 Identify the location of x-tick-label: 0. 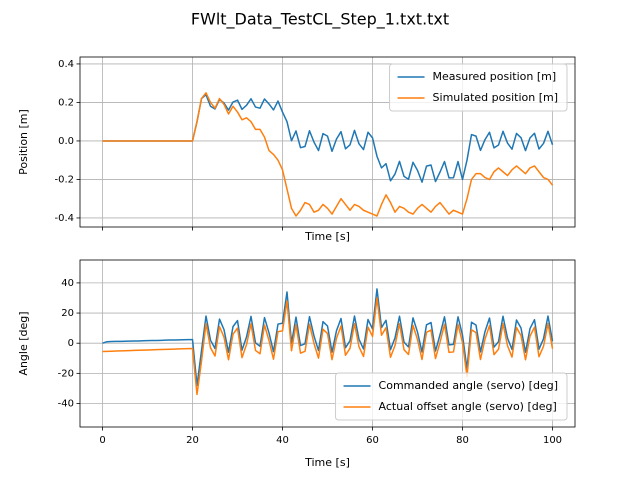
(102, 440).